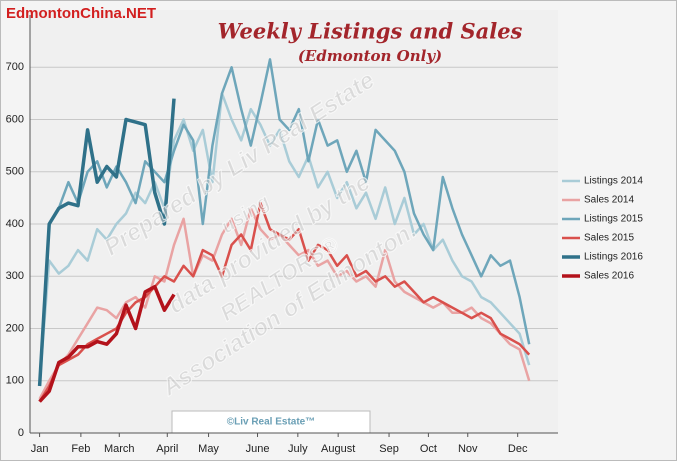 This screenshot has height=461, width=677. What do you see at coordinates (119, 449) in the screenshot?
I see `x-tick-label: March` at bounding box center [119, 449].